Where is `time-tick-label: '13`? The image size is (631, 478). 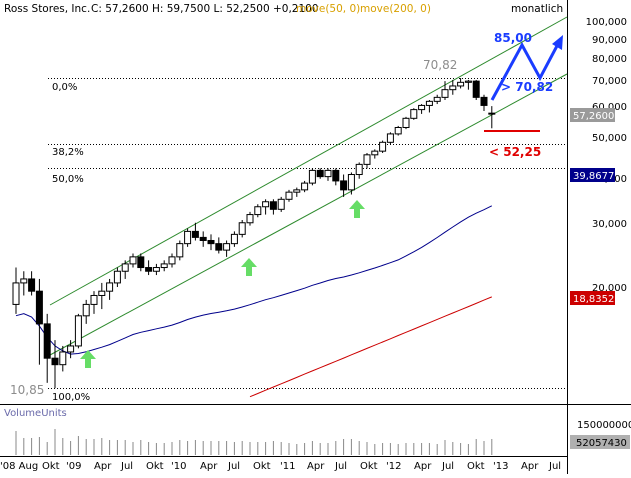 time-tick-label: '13 is located at coordinates (500, 466).